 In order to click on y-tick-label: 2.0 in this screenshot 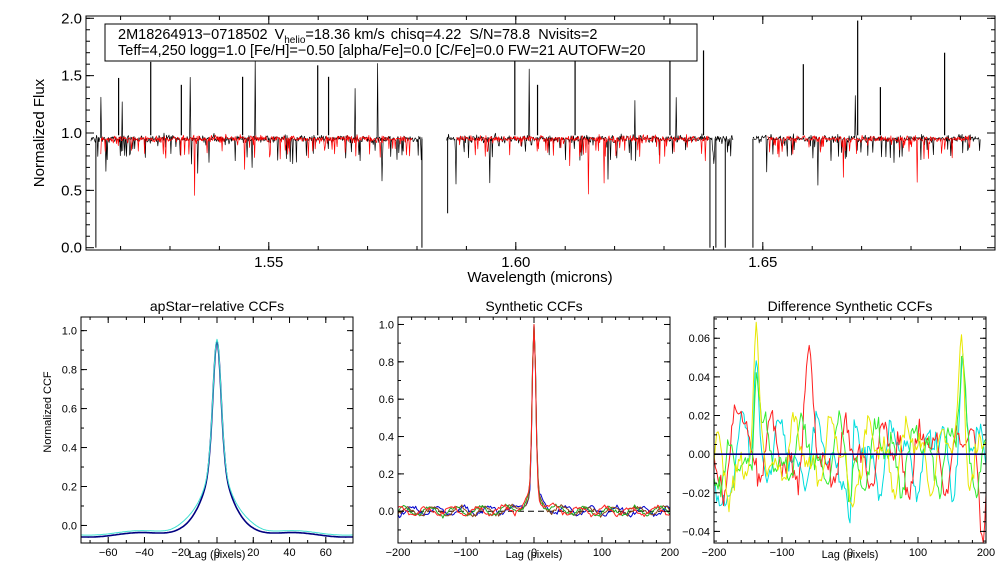, I will do `click(71, 18)`.